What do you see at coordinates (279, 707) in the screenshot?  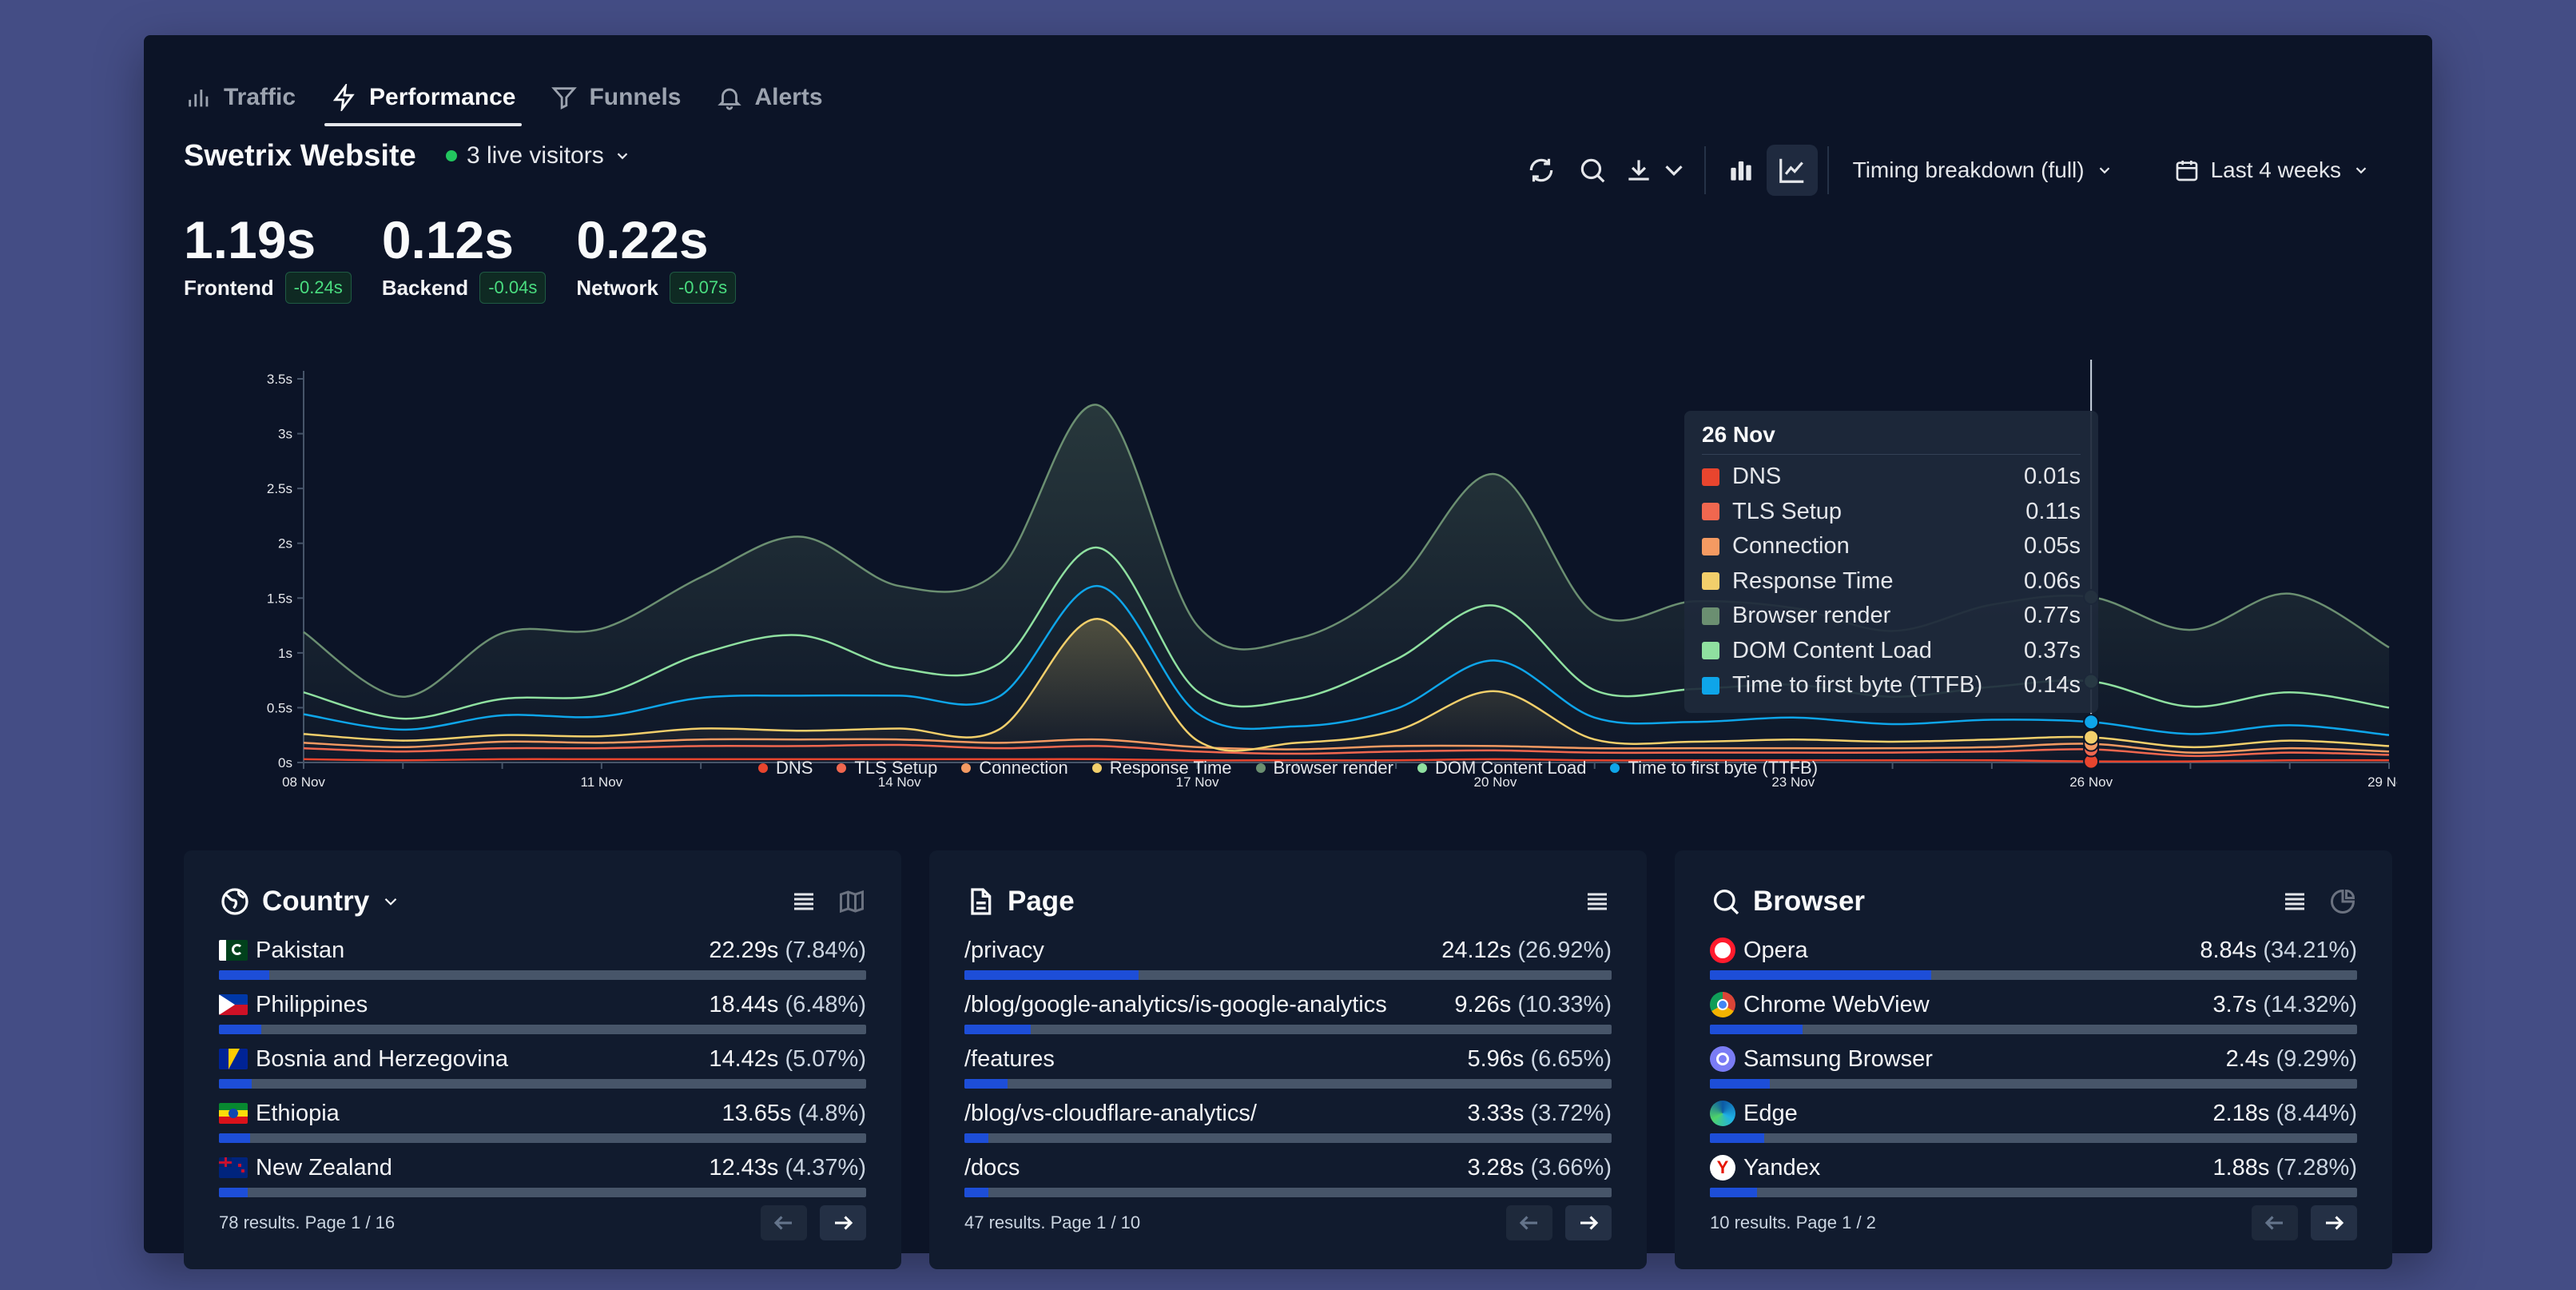 I see `y-tick-label: 0.5s` at bounding box center [279, 707].